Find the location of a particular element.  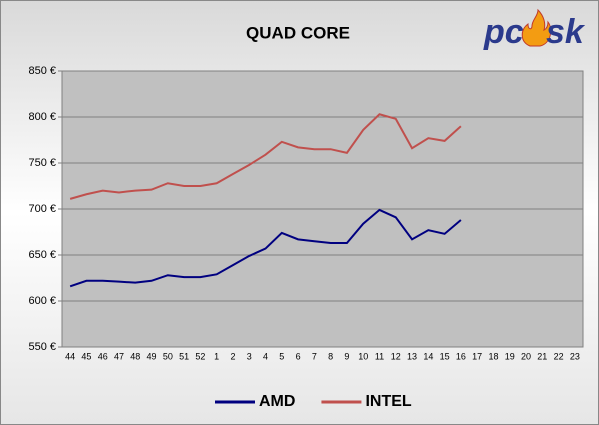

y-tick-label: 800 € is located at coordinates (42, 117).